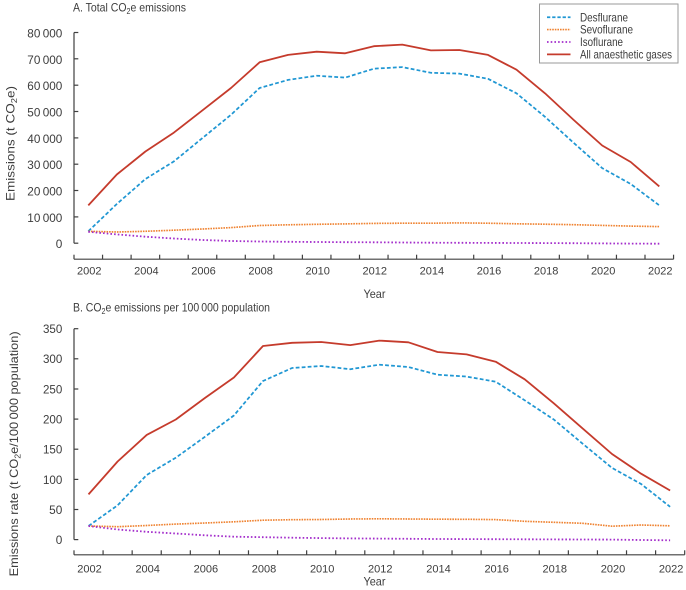 The image size is (686, 590). What do you see at coordinates (44, 86) in the screenshot?
I see `svg-text: 60 000` at bounding box center [44, 86].